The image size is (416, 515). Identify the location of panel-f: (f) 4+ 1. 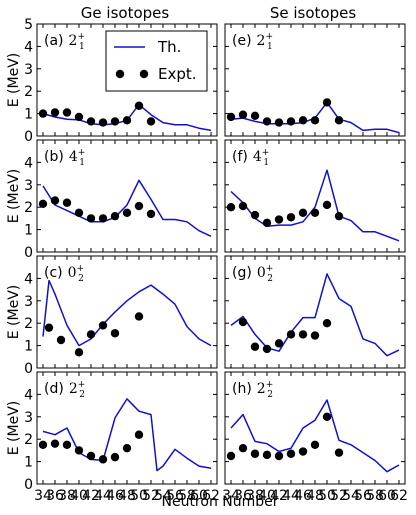
(315, 196).